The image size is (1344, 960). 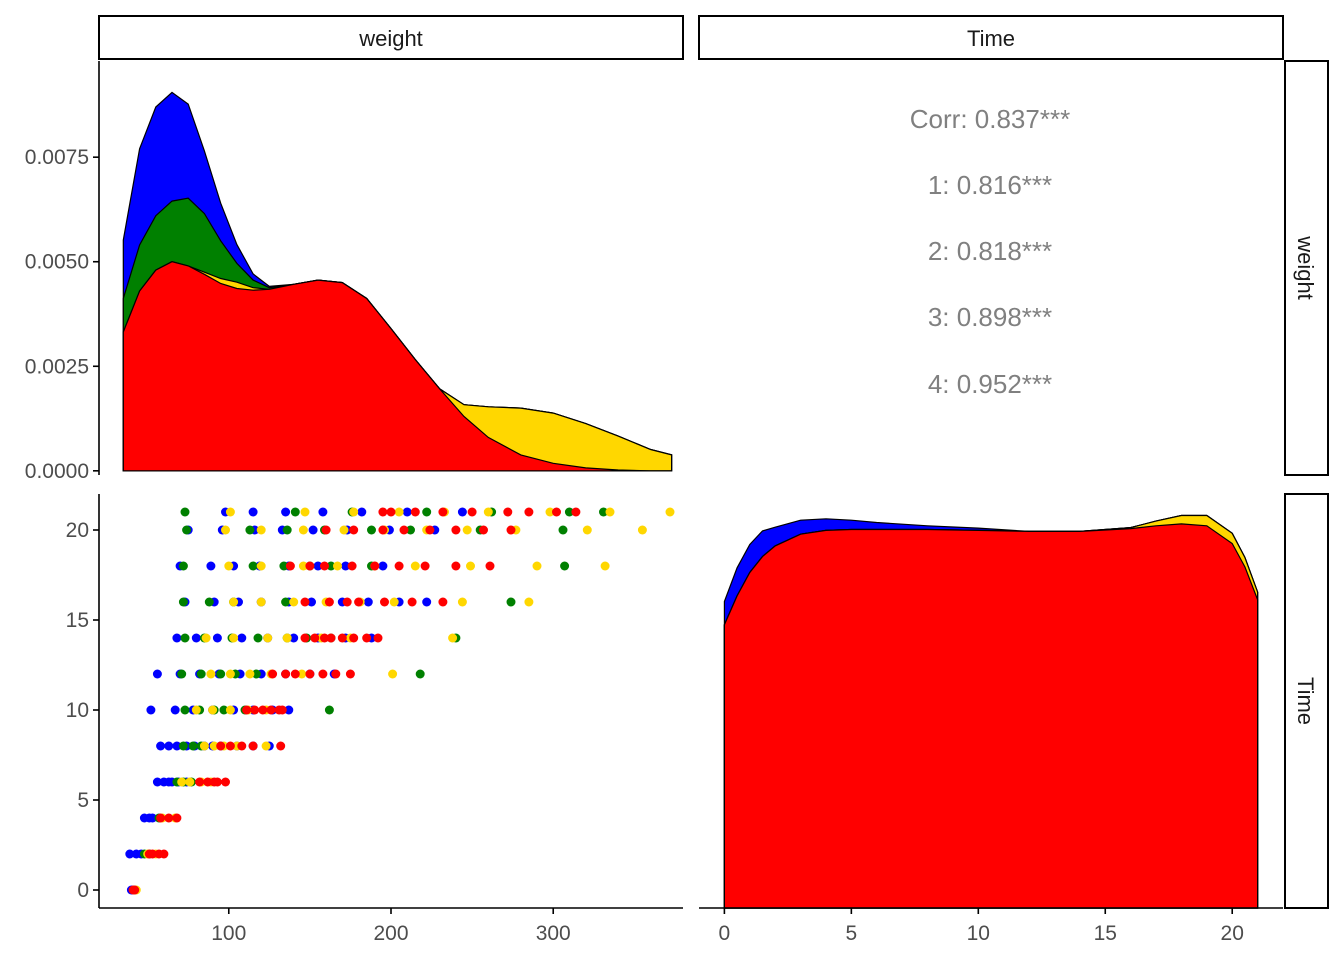 I want to click on scatter-x-tick-label: 300, so click(x=553, y=933).